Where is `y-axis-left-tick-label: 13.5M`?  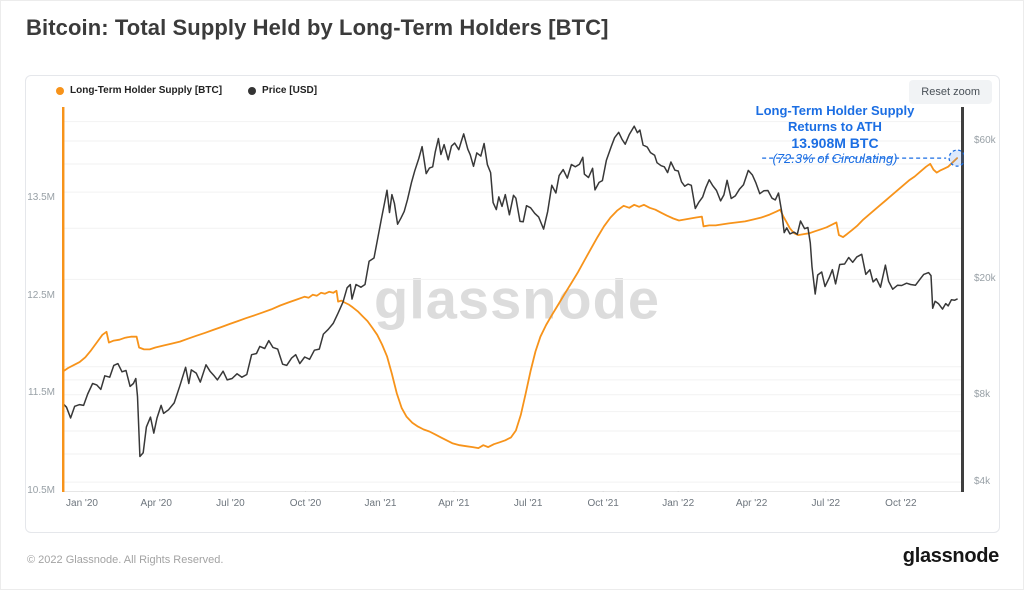 y-axis-left-tick-label: 13.5M is located at coordinates (41, 197).